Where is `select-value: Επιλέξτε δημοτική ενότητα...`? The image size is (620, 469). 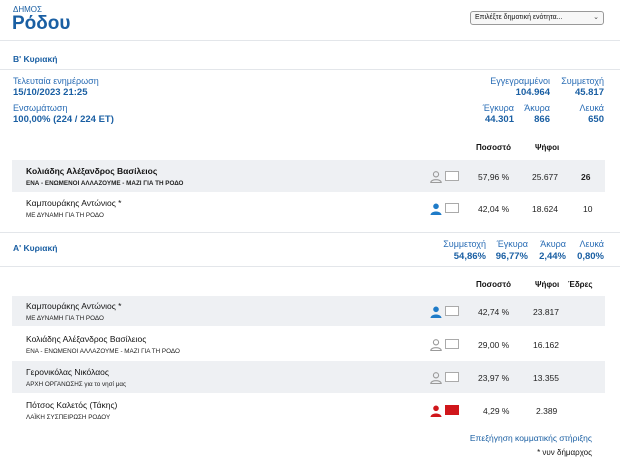 select-value: Επιλέξτε δημοτική ενότητα... is located at coordinates (519, 17).